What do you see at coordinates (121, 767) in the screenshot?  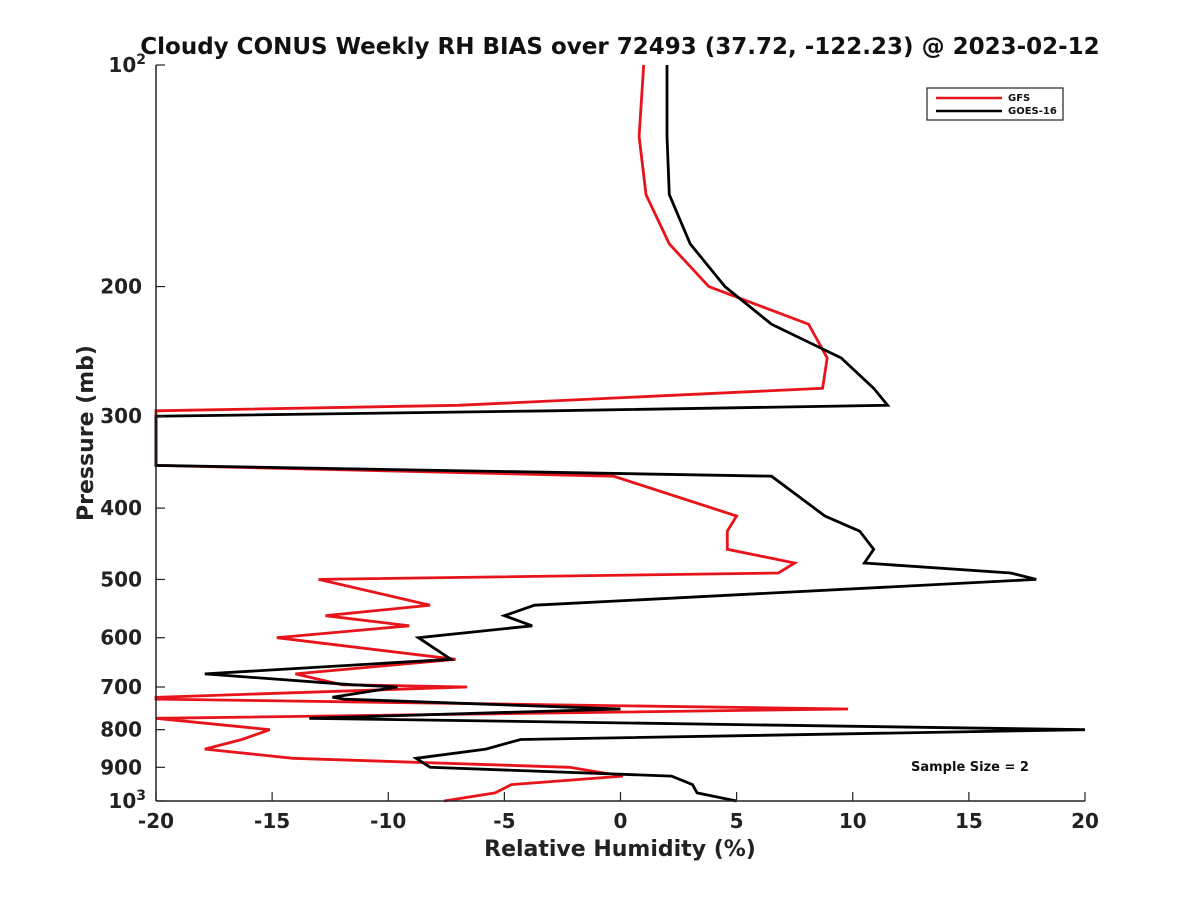 I see `y-tick-label: 900` at bounding box center [121, 767].